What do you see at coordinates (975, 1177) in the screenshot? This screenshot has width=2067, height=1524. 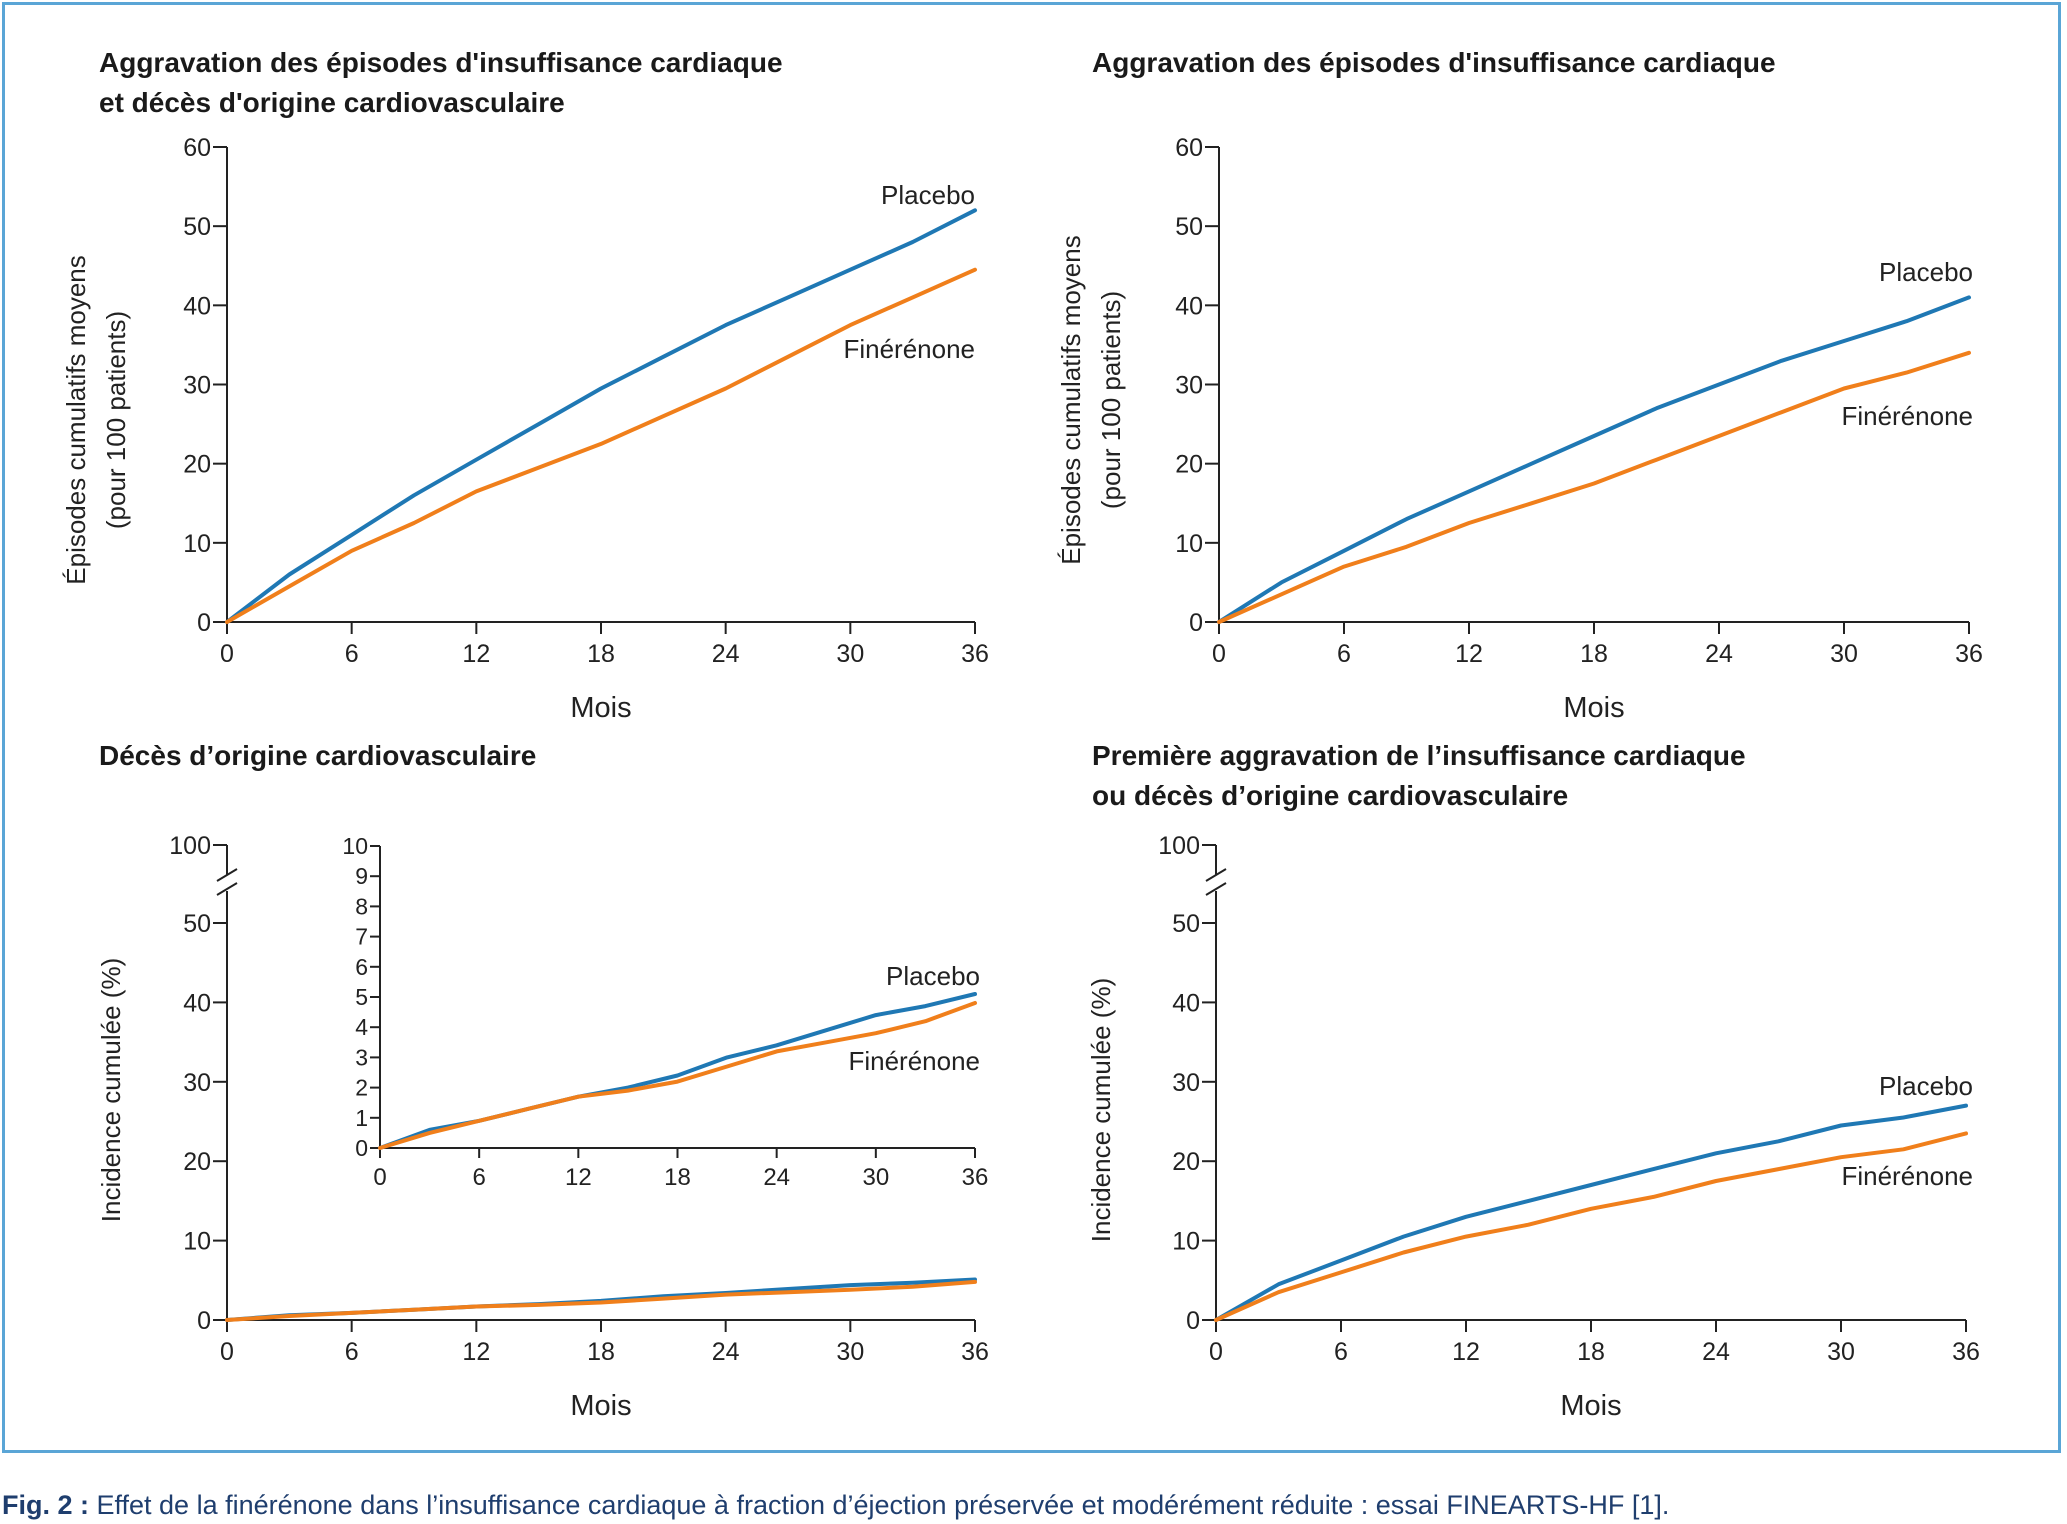 I see `inset-x-tick-label: 36` at bounding box center [975, 1177].